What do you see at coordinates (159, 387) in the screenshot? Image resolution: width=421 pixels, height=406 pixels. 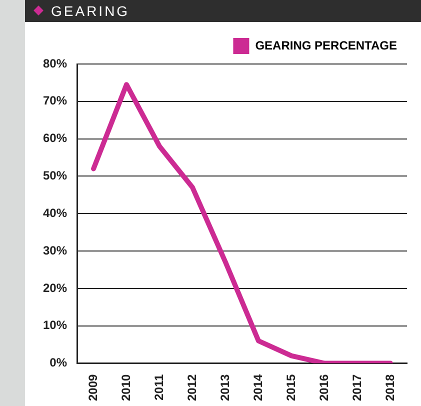 I see `x-tick-label: 2011` at bounding box center [159, 387].